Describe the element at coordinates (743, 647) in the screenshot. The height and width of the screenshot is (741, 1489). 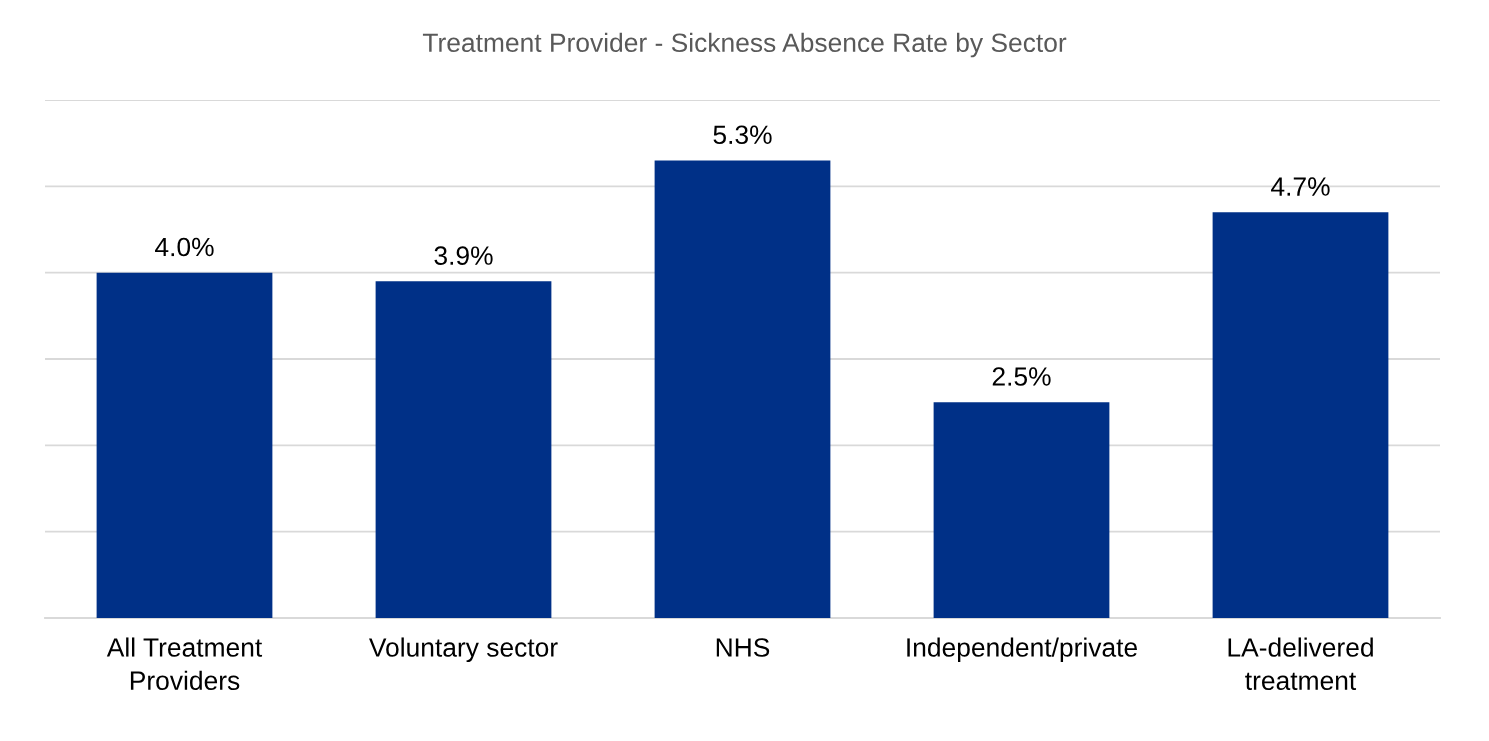
I see `x-tick-label: NHS` at that location.